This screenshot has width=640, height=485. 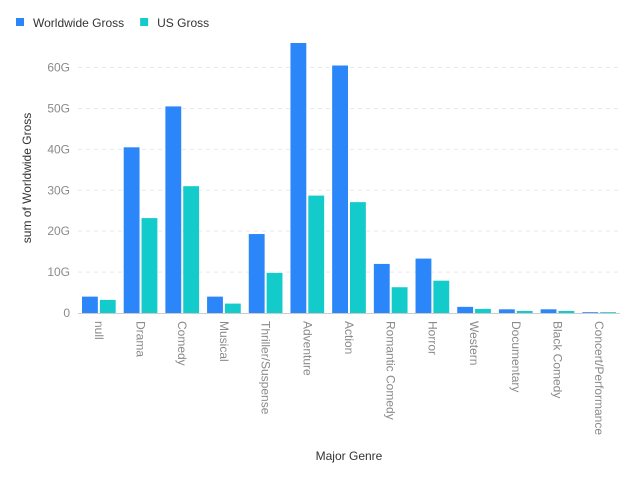 What do you see at coordinates (307, 348) in the screenshot?
I see `x-tick-label: Adventure` at bounding box center [307, 348].